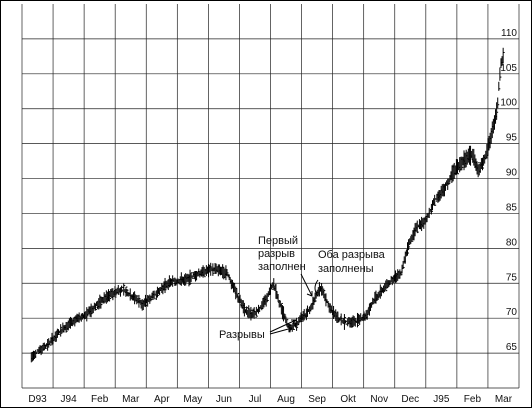 Image resolution: width=532 pixels, height=413 pixels. What do you see at coordinates (508, 190) in the screenshot?
I see `y-axis-tick-labels: 65 70 75 80 85 90 95 100 105 110` at bounding box center [508, 190].